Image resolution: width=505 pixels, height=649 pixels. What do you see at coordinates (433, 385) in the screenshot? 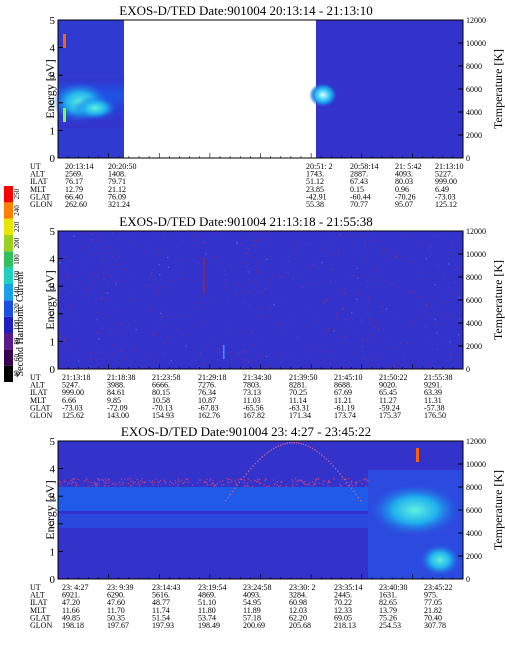
I see `table-cell: 9291.` at bounding box center [433, 385].